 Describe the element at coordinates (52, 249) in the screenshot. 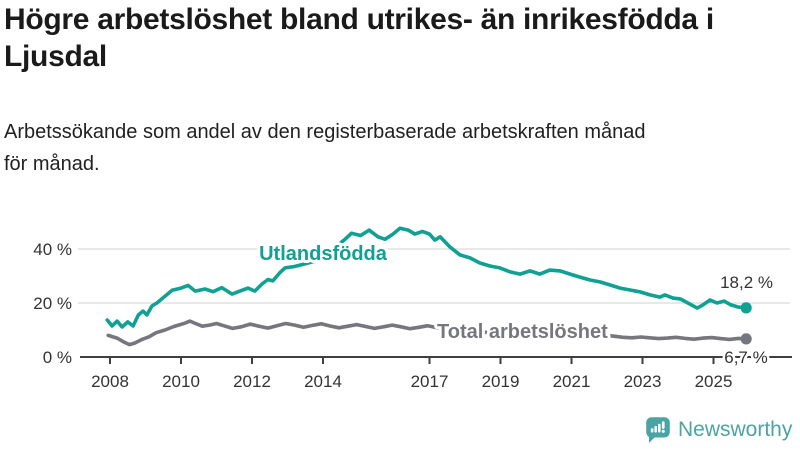

I see `y-tick-label: 40 %` at that location.